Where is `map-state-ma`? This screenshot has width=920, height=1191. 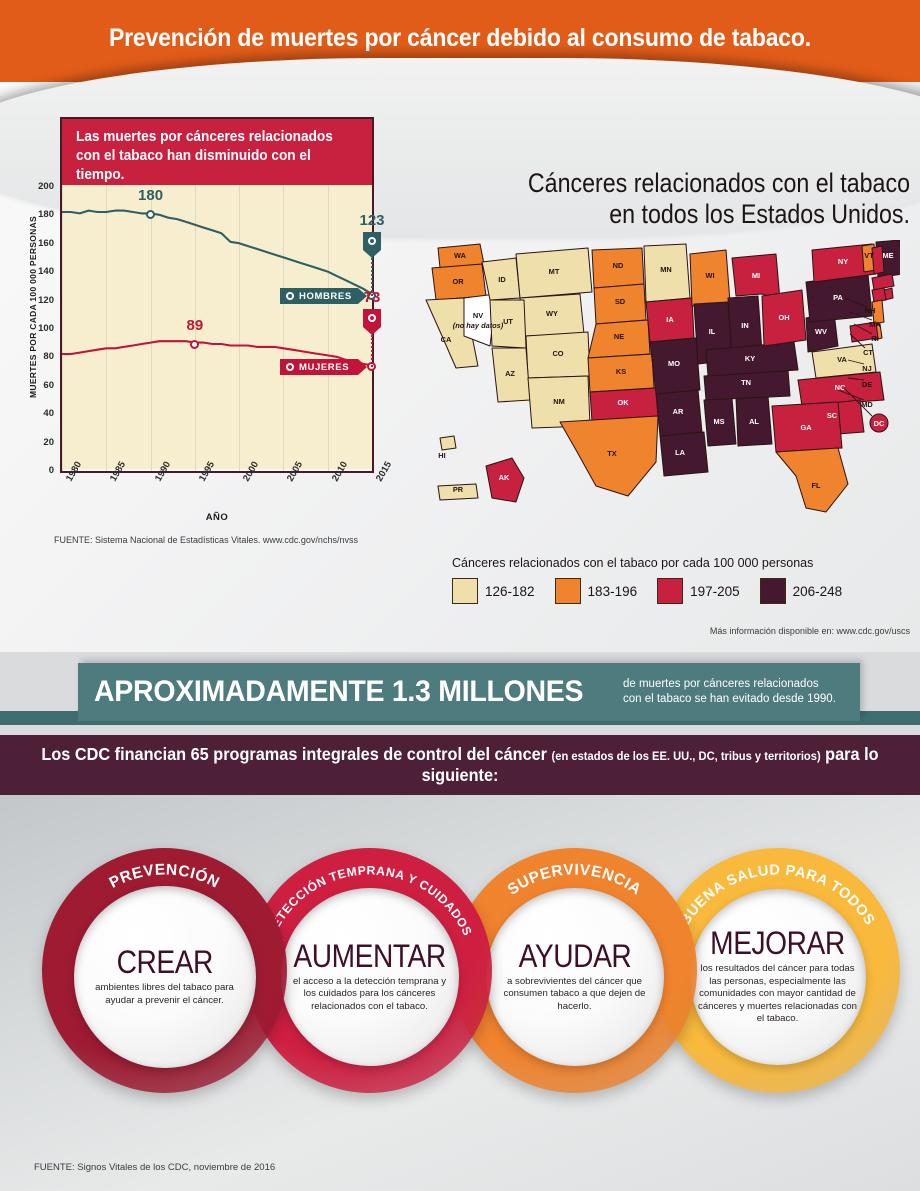 map-state-ma is located at coordinates (883, 282).